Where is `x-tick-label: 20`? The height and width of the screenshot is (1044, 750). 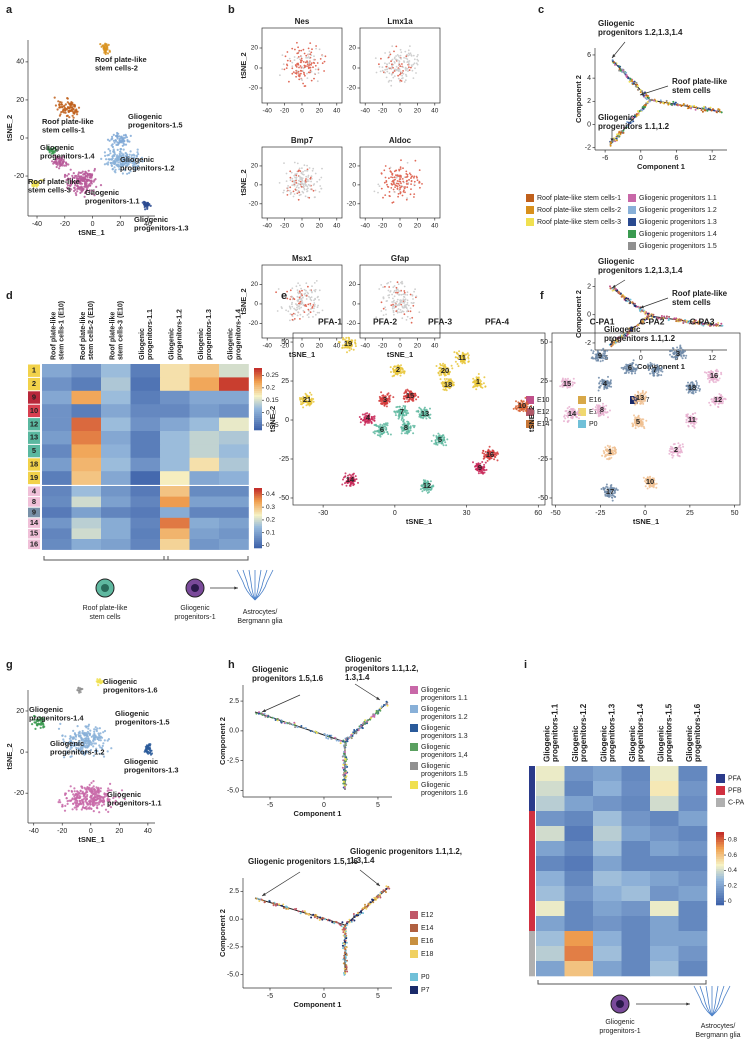
x-tick-label: 20 is located at coordinates (320, 226).